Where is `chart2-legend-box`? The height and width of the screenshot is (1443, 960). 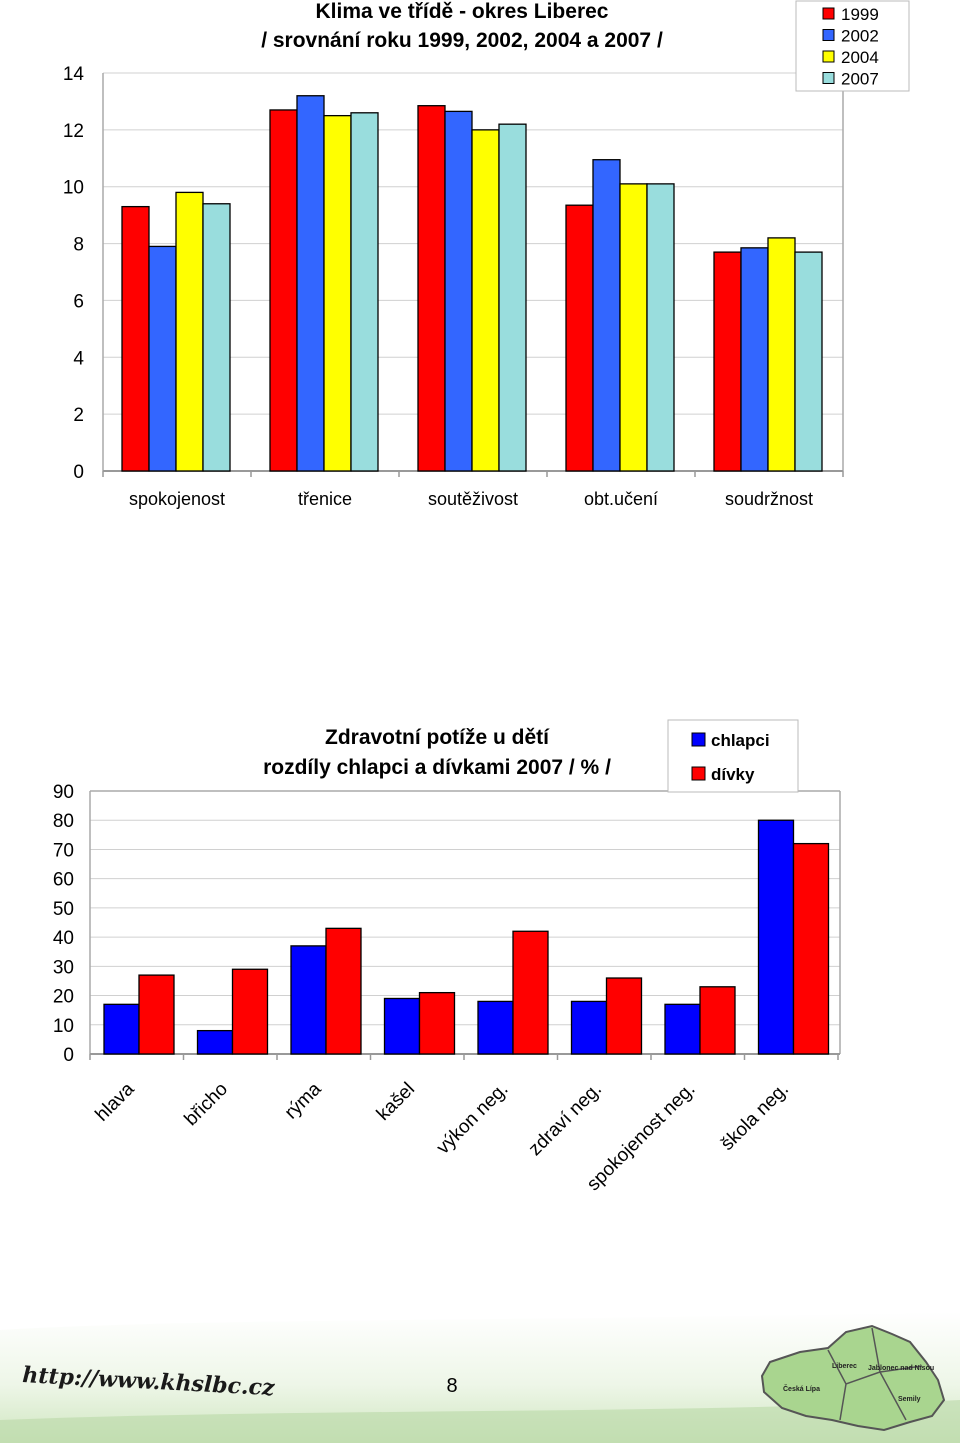
chart2-legend-box is located at coordinates (733, 756).